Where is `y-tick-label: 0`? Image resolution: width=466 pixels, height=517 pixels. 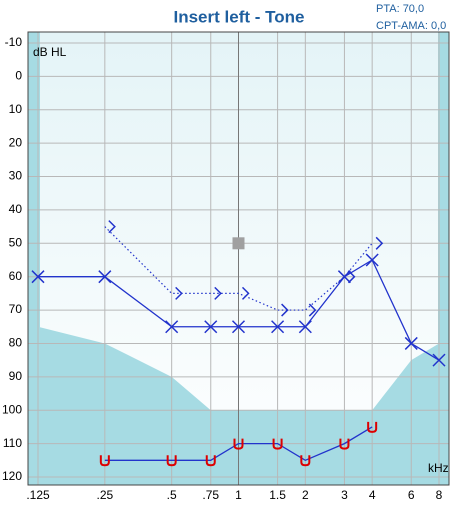
y-tick-label: 0 is located at coordinates (18, 76).